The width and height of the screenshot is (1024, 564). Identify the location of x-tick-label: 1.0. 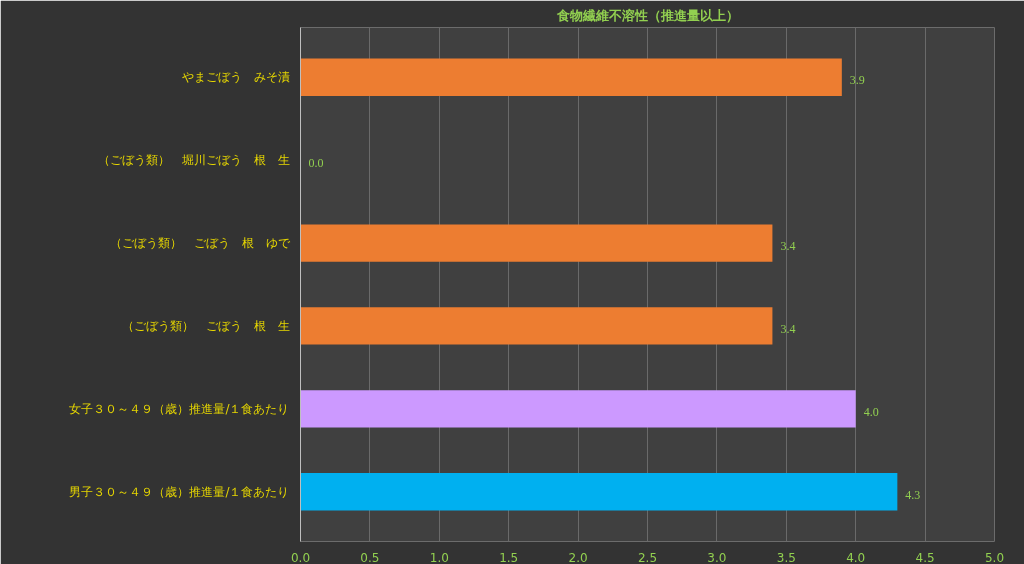
(439, 557).